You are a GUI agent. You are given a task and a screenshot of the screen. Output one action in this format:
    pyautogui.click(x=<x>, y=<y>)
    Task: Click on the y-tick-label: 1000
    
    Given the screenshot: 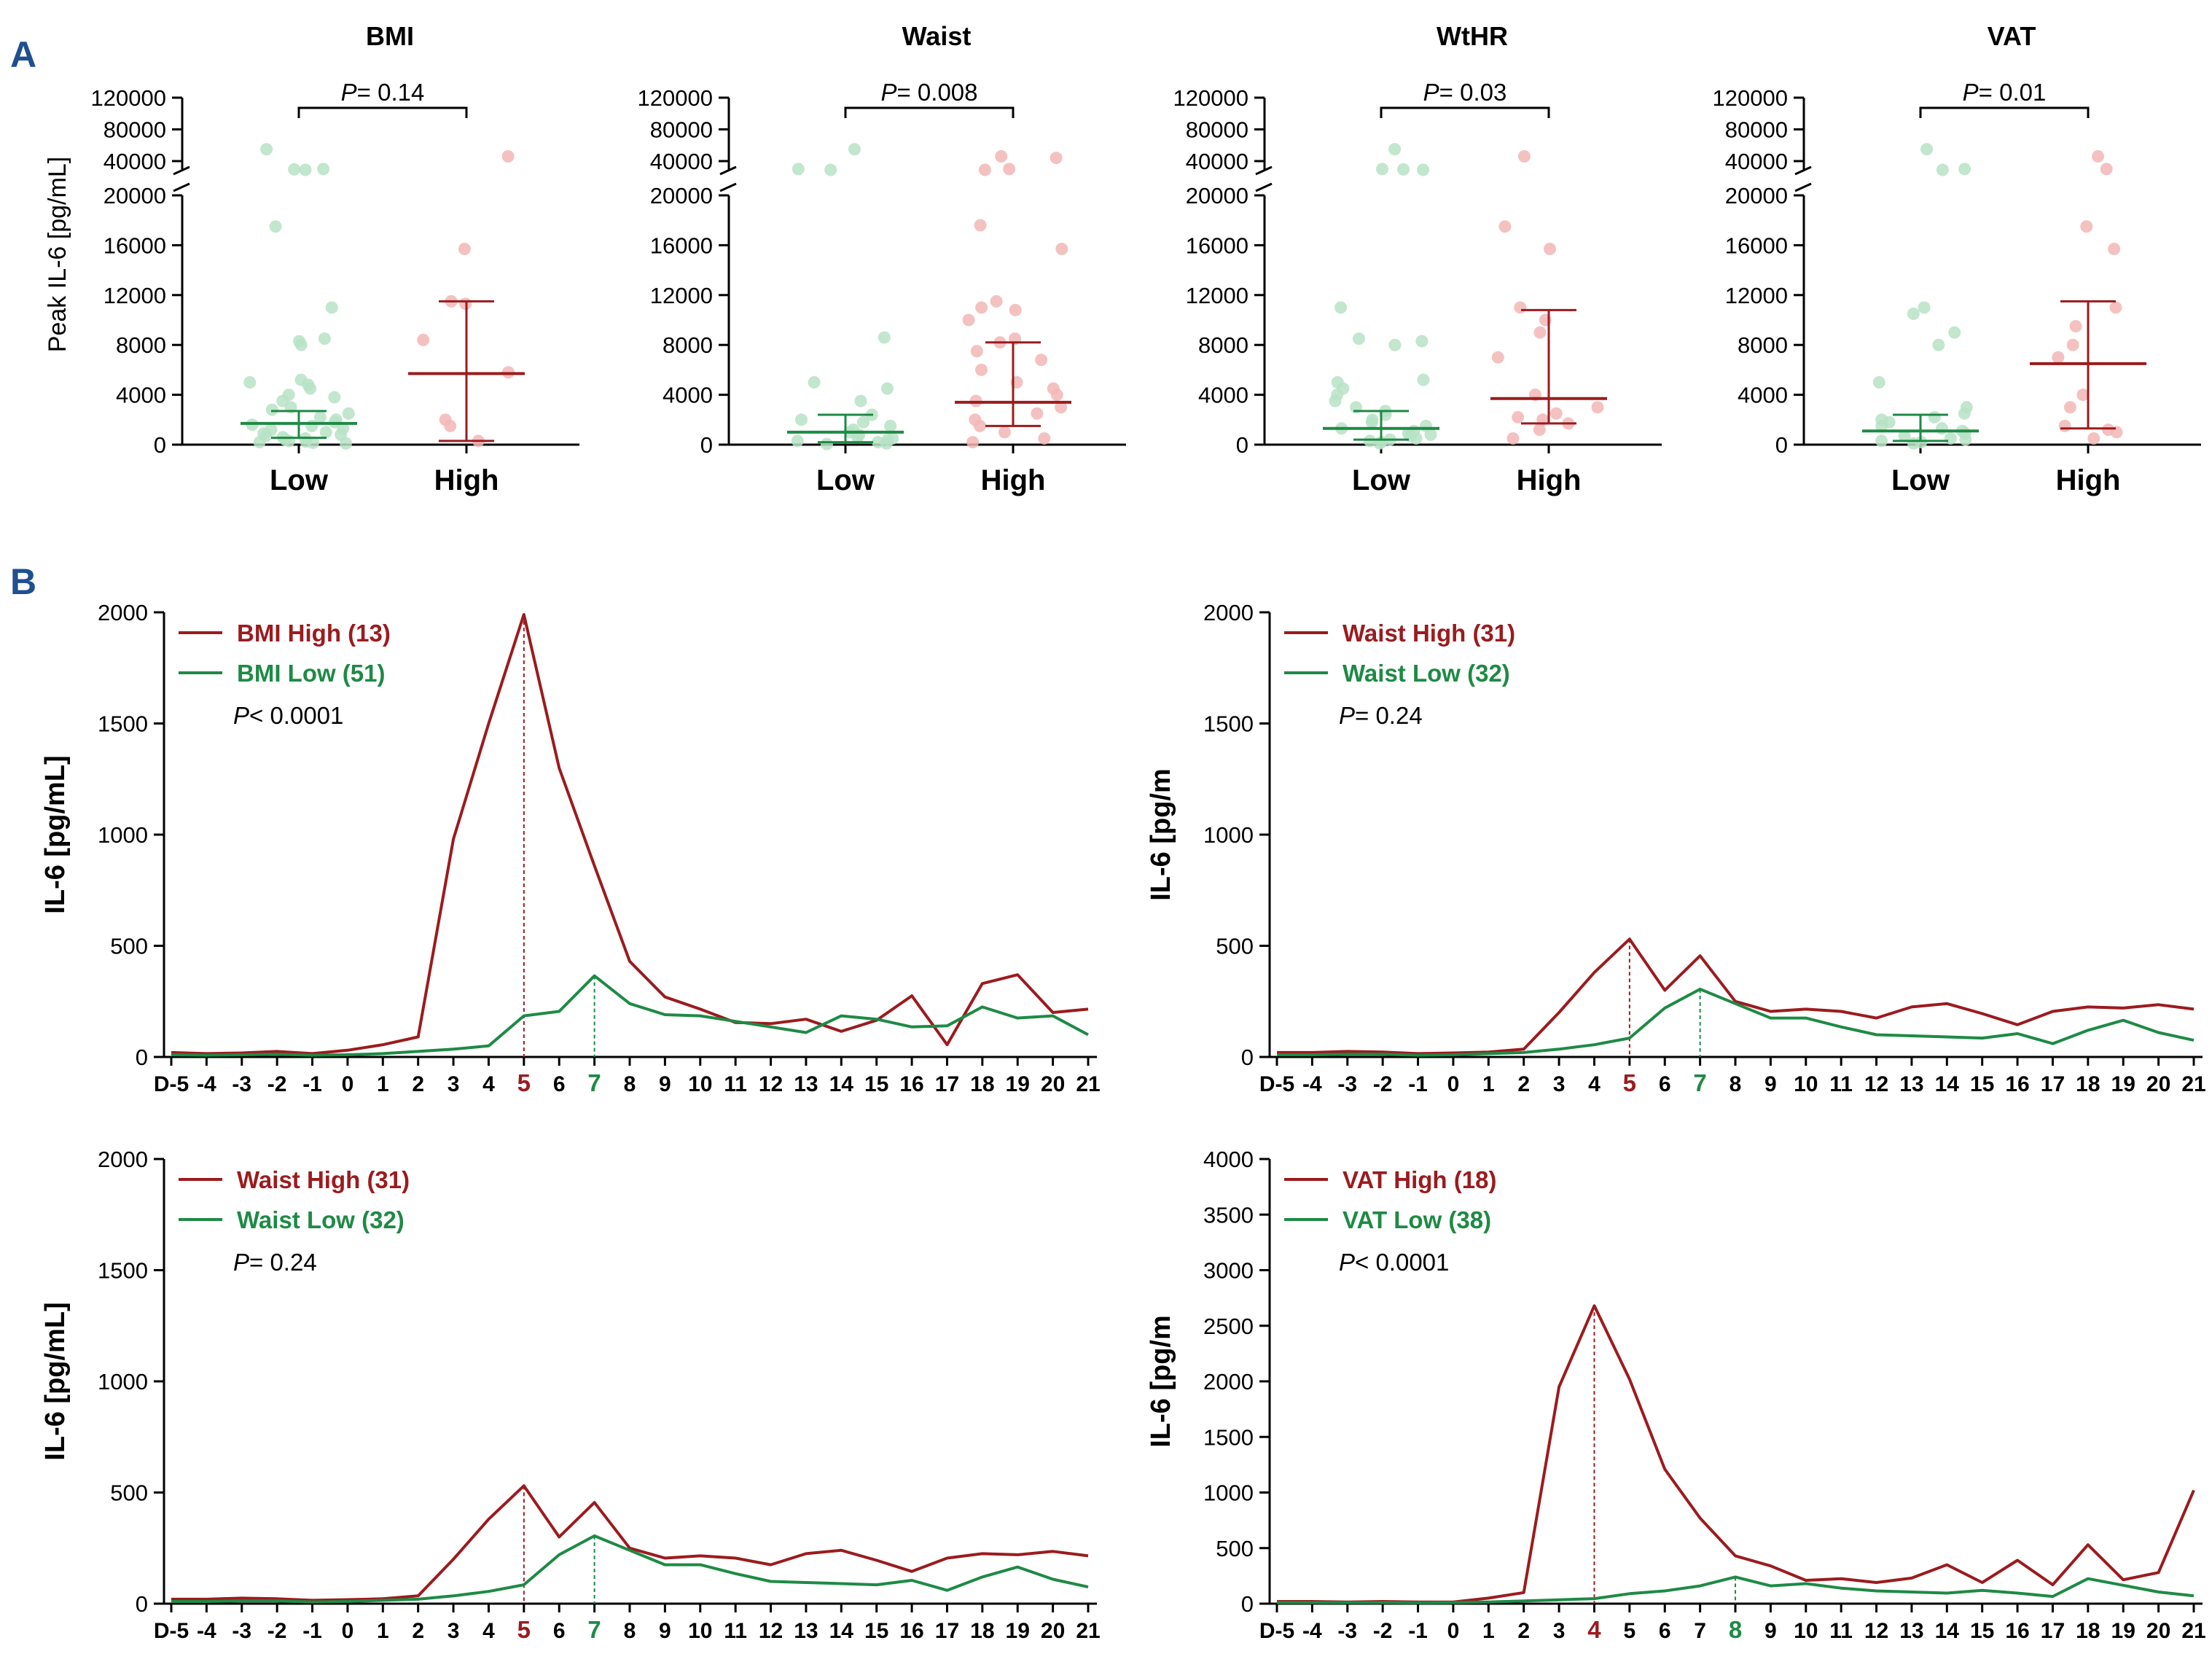 What is the action you would take?
    pyautogui.click(x=123, y=835)
    